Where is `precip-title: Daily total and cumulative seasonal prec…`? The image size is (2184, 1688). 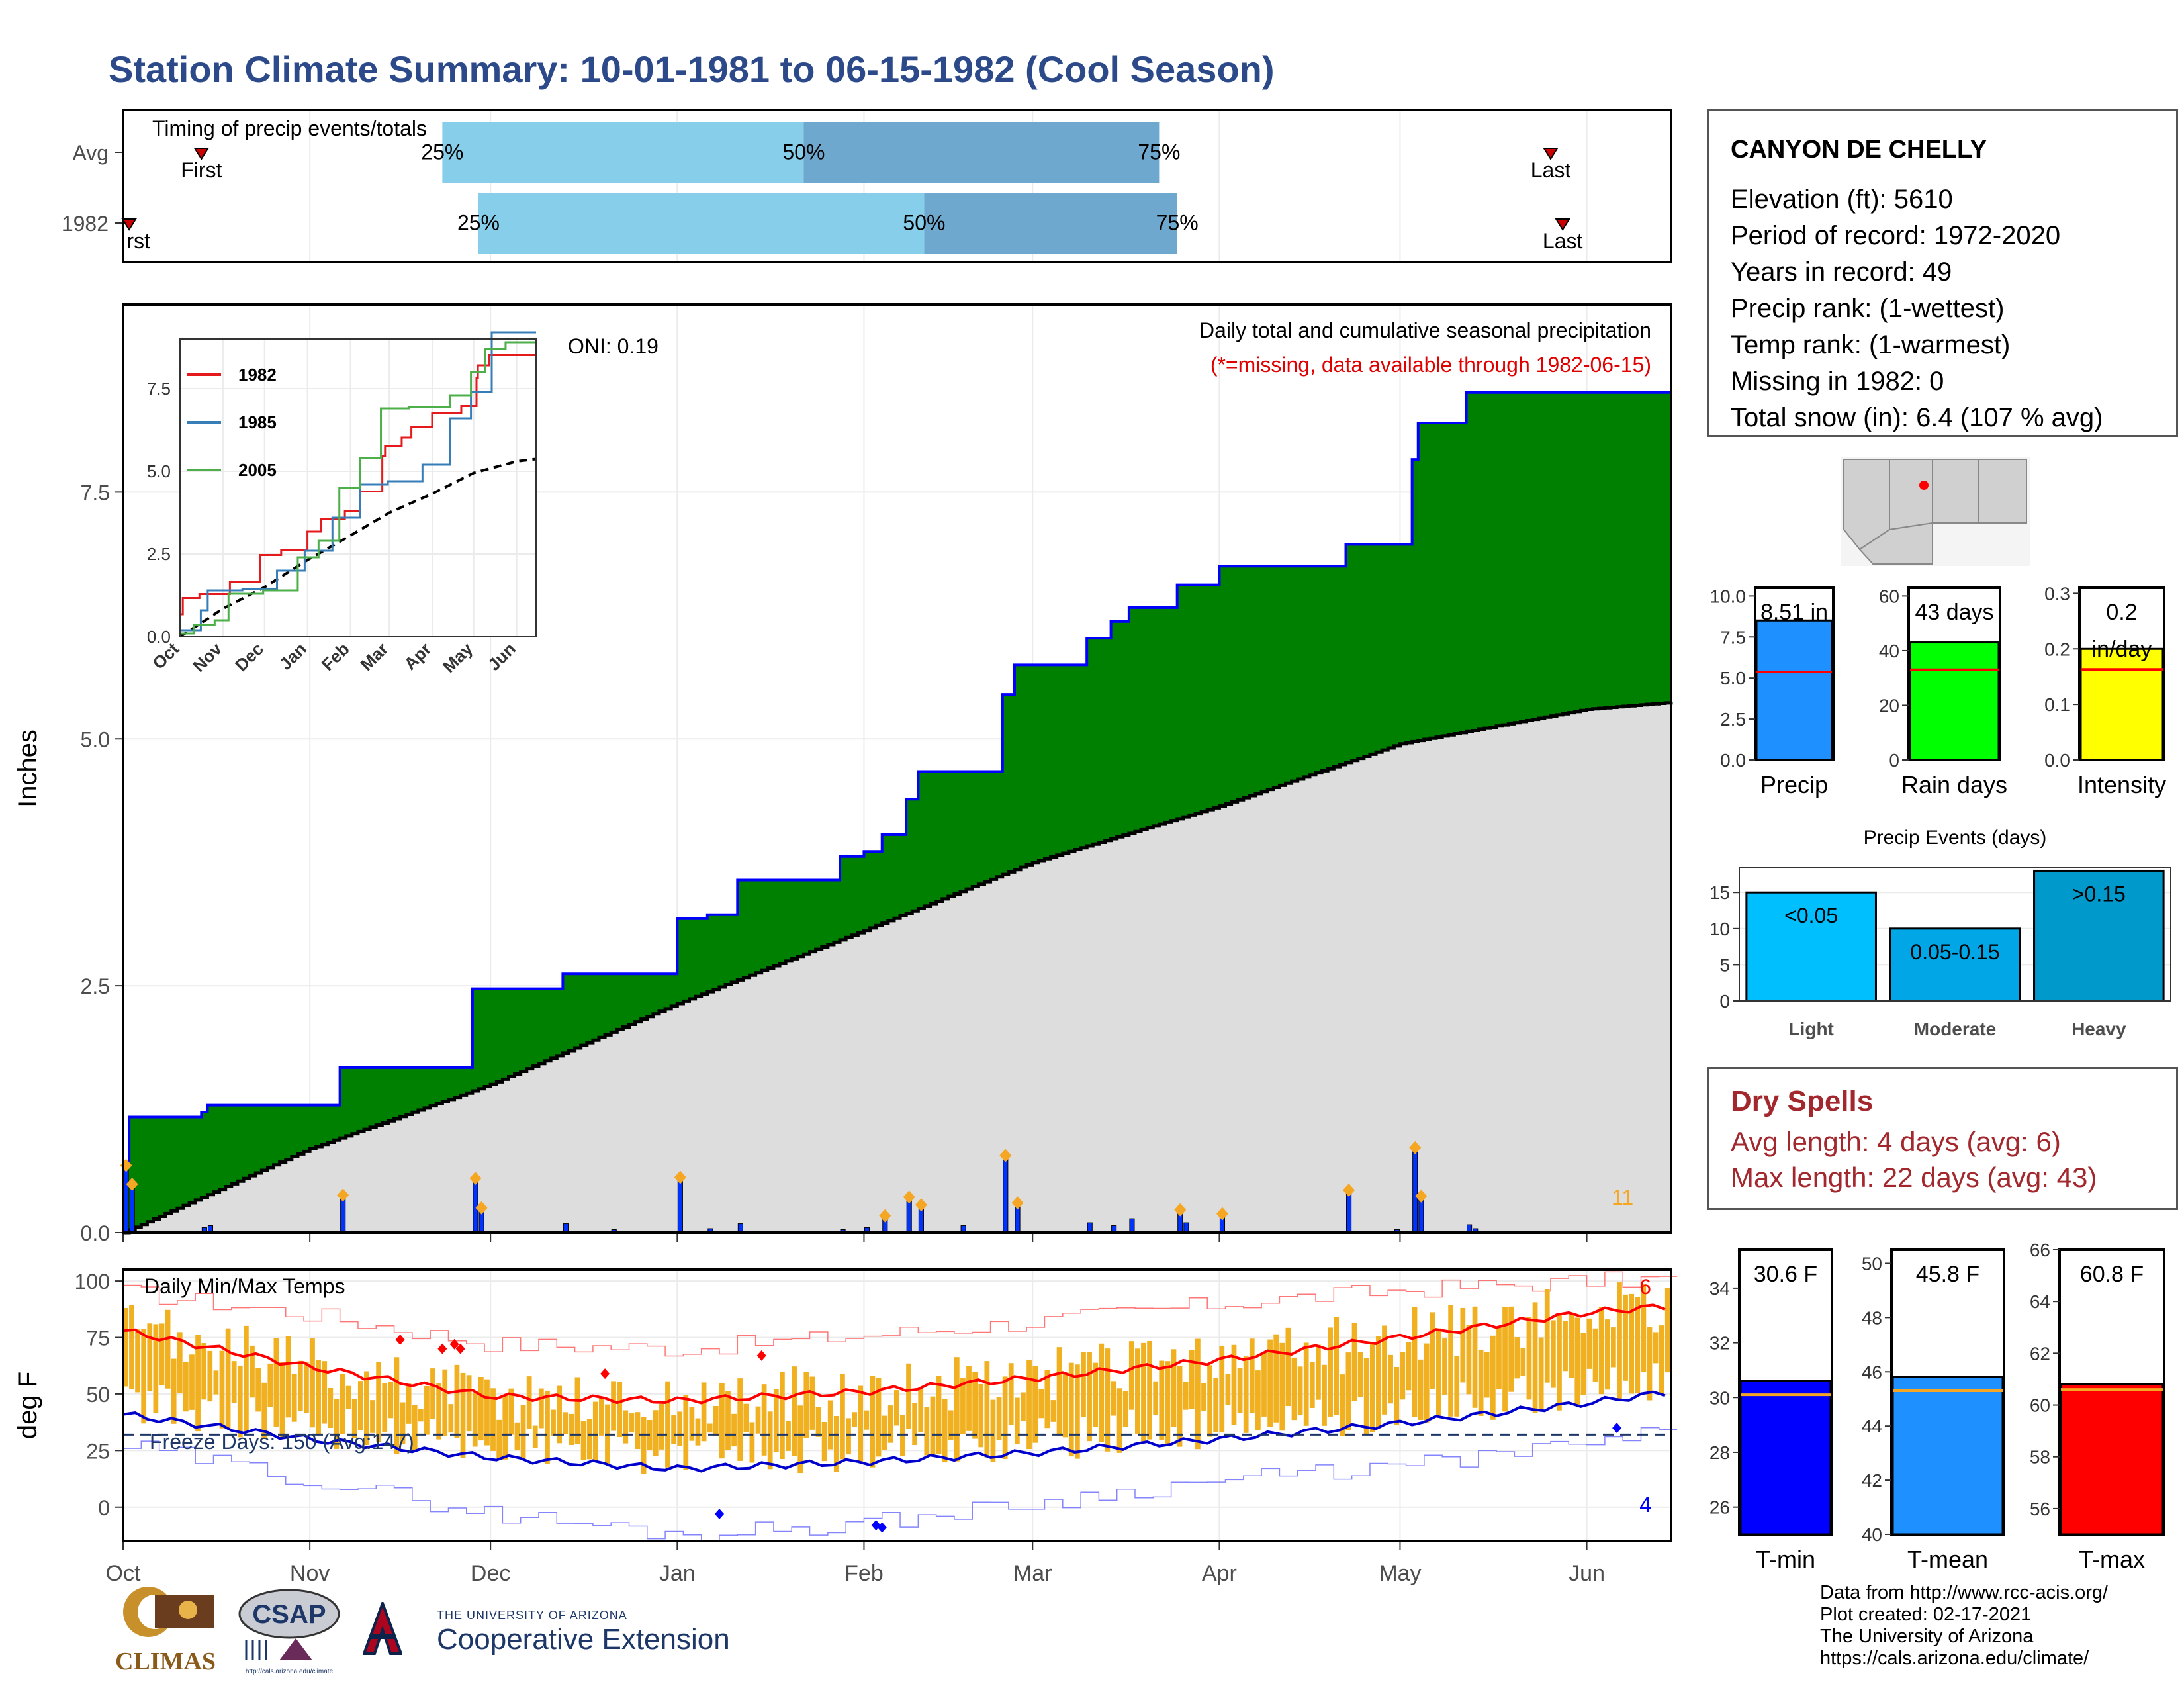 precip-title: Daily total and cumulative seasonal prec… is located at coordinates (1425, 330).